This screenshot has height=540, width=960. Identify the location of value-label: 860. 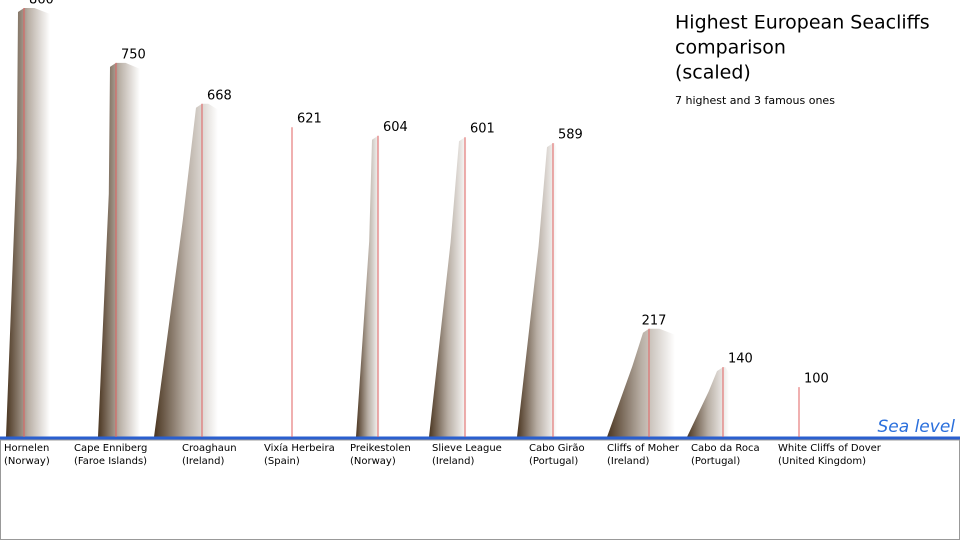
(41, 4).